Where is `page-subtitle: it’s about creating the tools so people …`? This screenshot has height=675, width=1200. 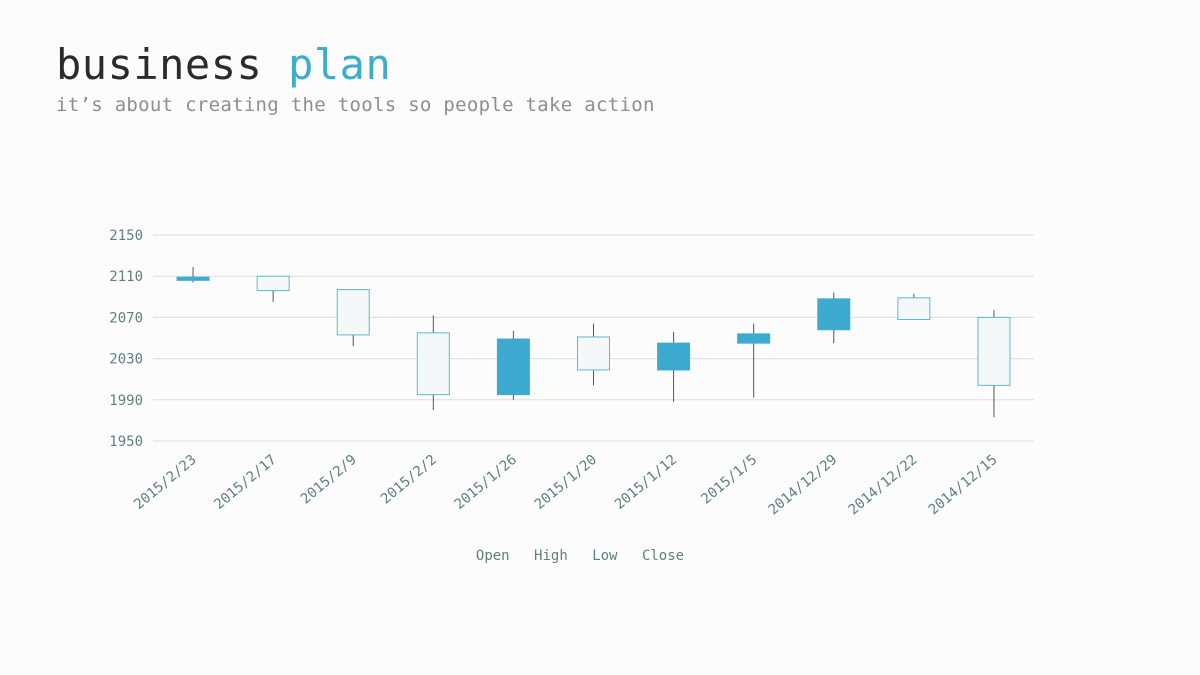 page-subtitle: it’s about creating the tools so people … is located at coordinates (355, 105).